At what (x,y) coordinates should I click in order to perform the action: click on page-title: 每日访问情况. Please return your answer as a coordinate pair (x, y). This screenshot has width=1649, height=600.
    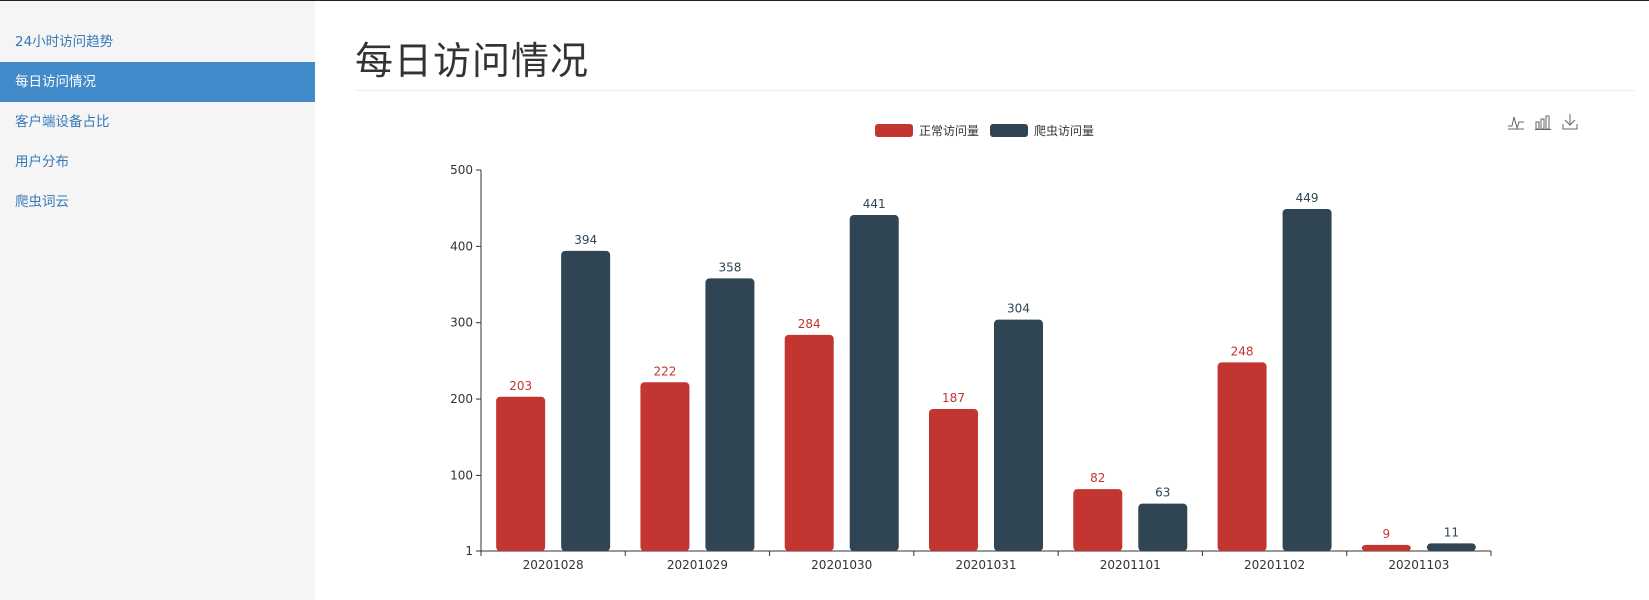
    Looking at the image, I should click on (472, 61).